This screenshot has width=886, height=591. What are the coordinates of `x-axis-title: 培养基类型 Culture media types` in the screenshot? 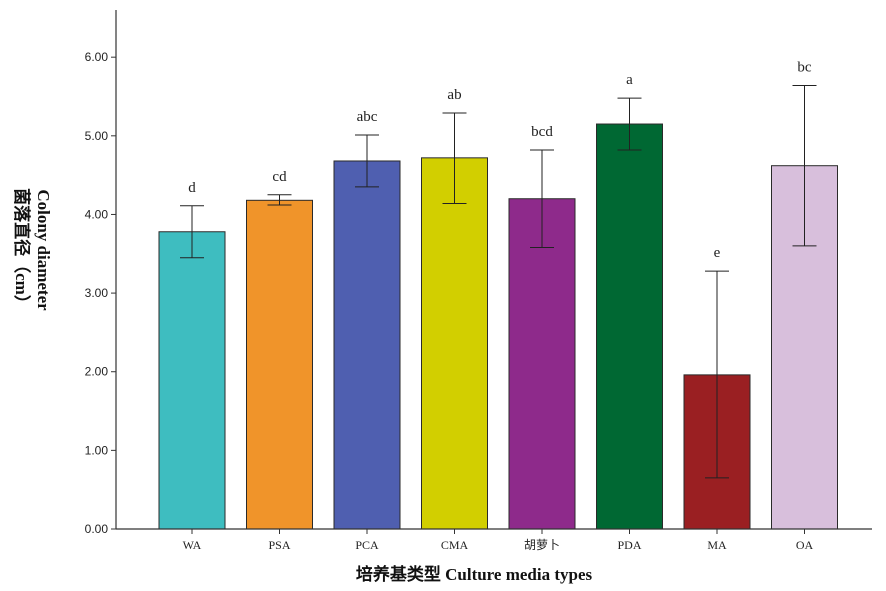 It's located at (474, 574).